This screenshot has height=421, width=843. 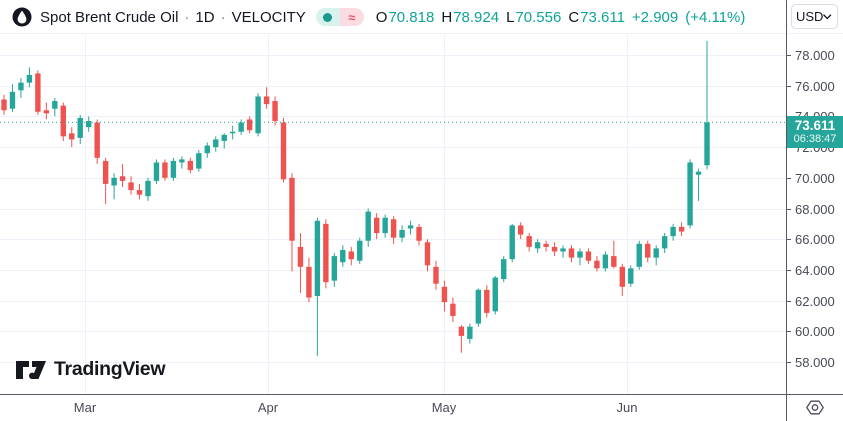 I want to click on price-tick-label: 70.000, so click(x=815, y=178).